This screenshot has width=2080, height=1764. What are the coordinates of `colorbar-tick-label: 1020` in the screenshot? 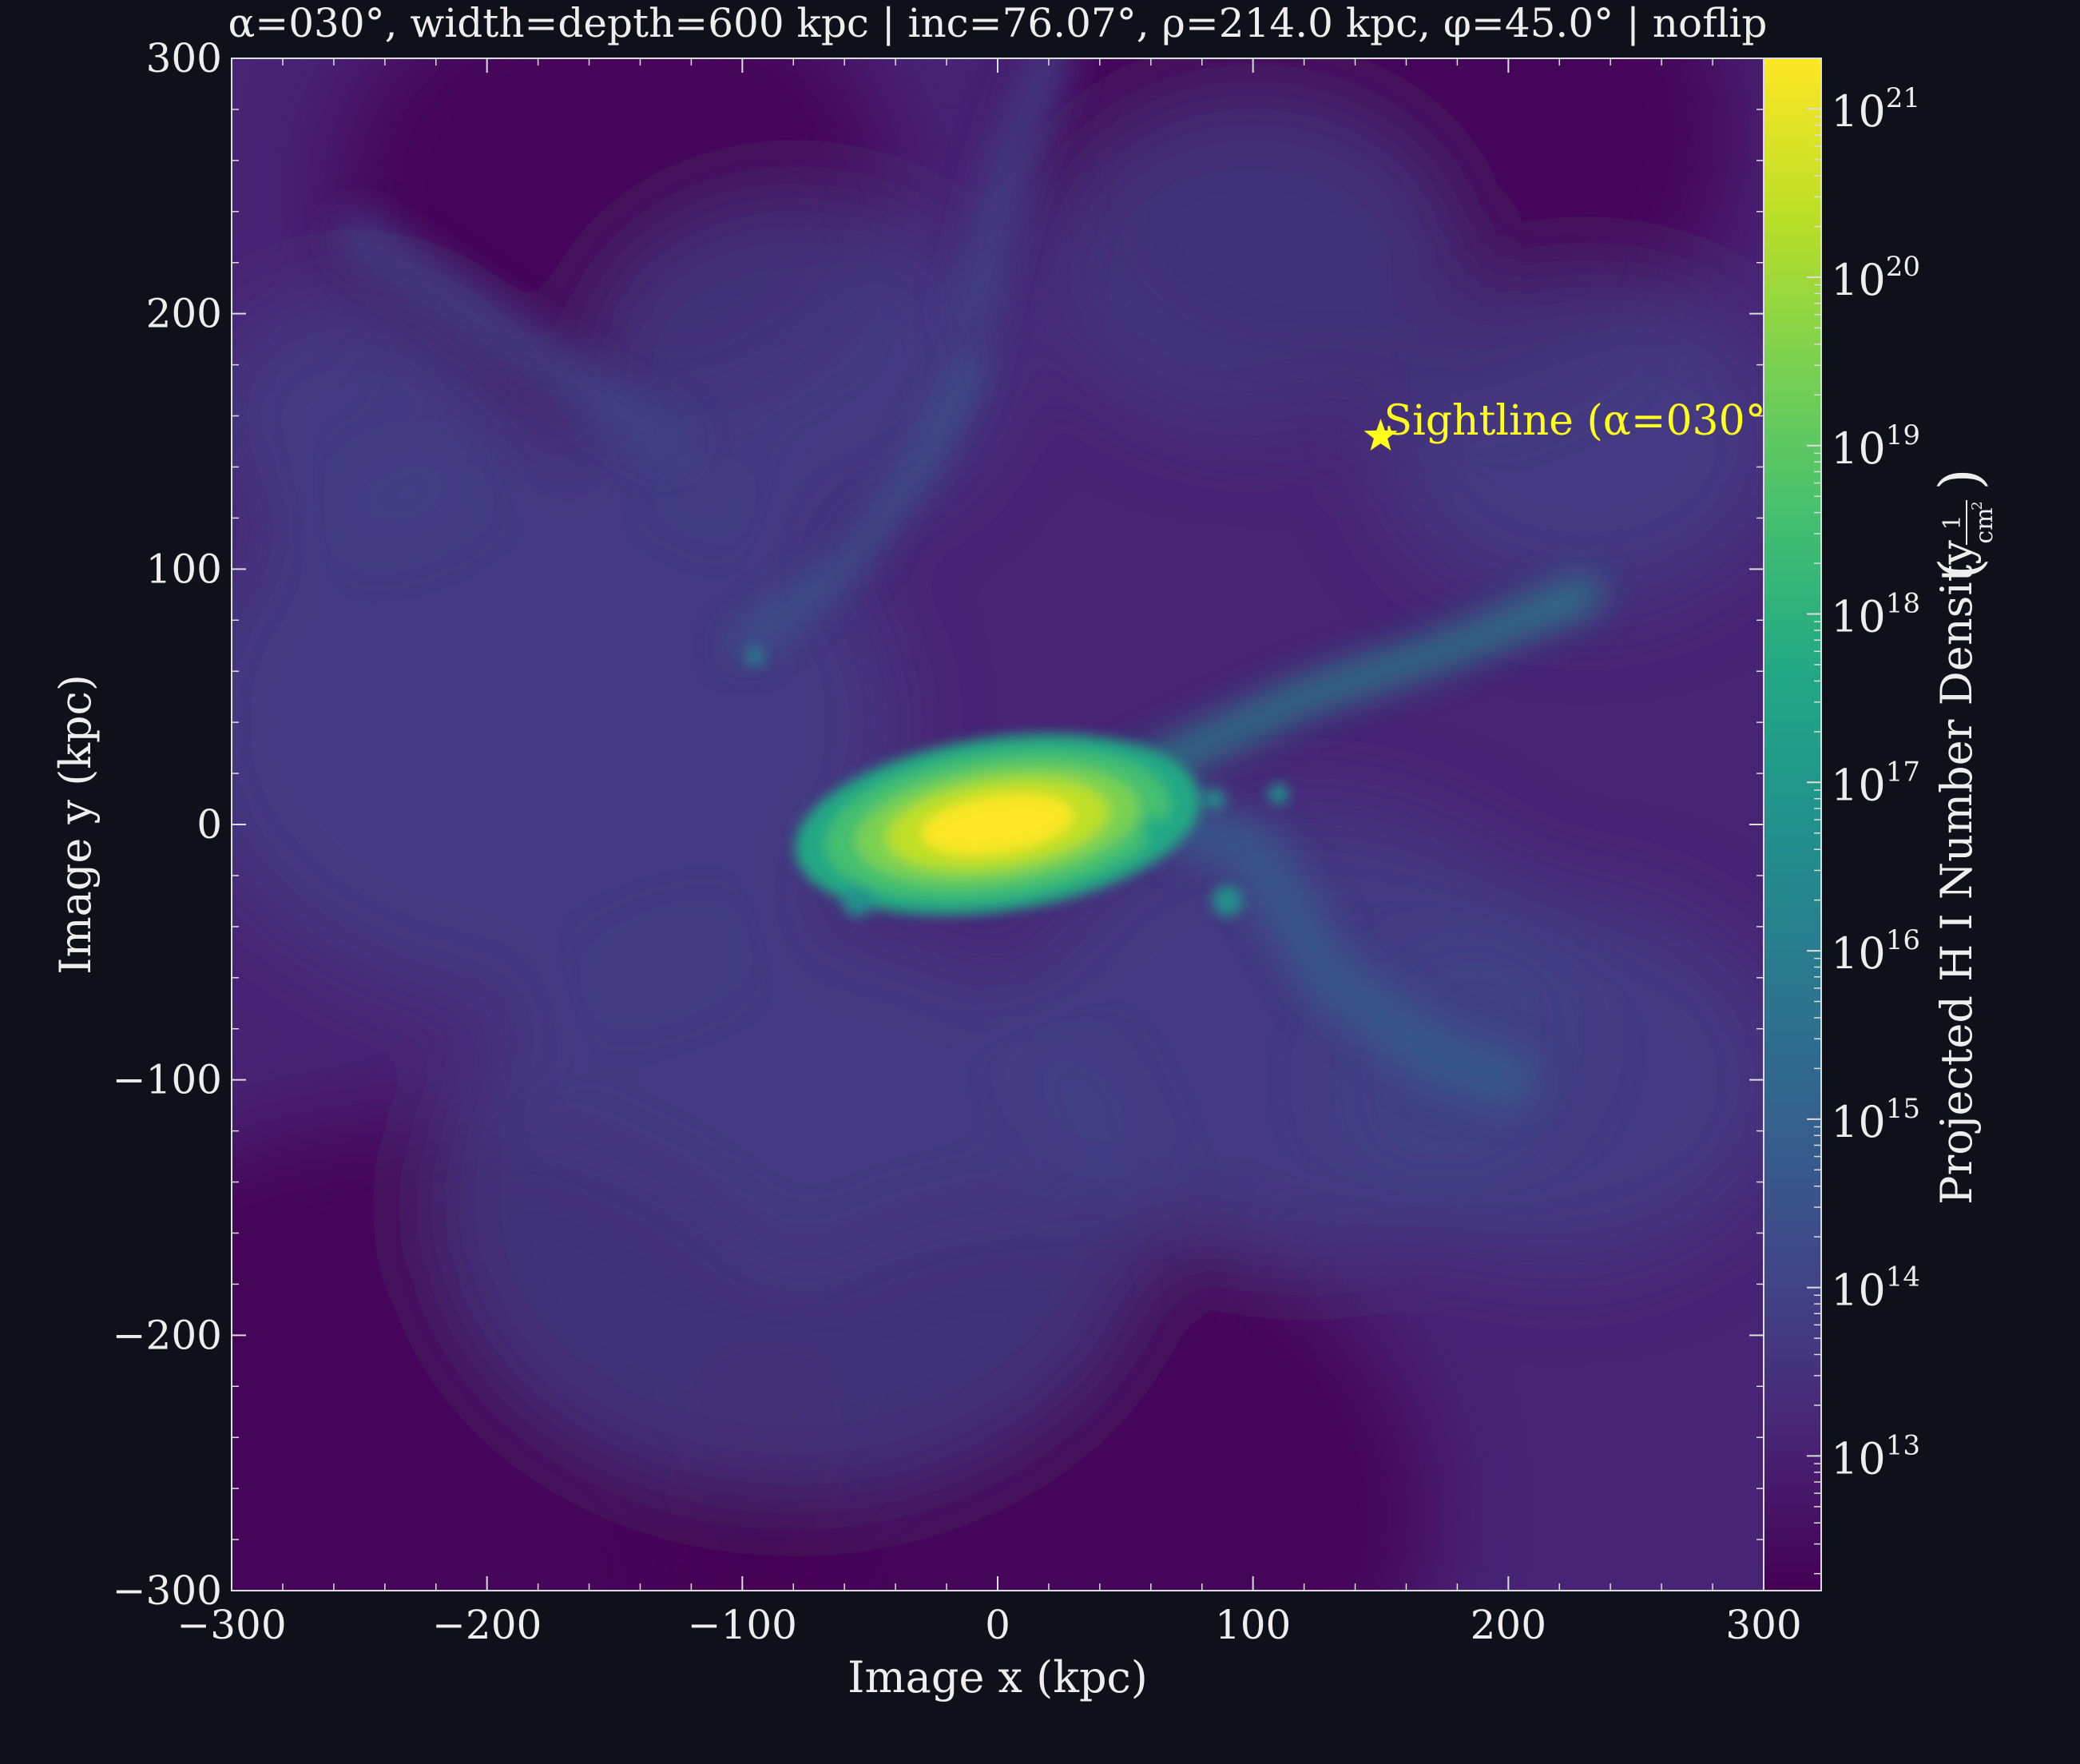 It's located at (1875, 278).